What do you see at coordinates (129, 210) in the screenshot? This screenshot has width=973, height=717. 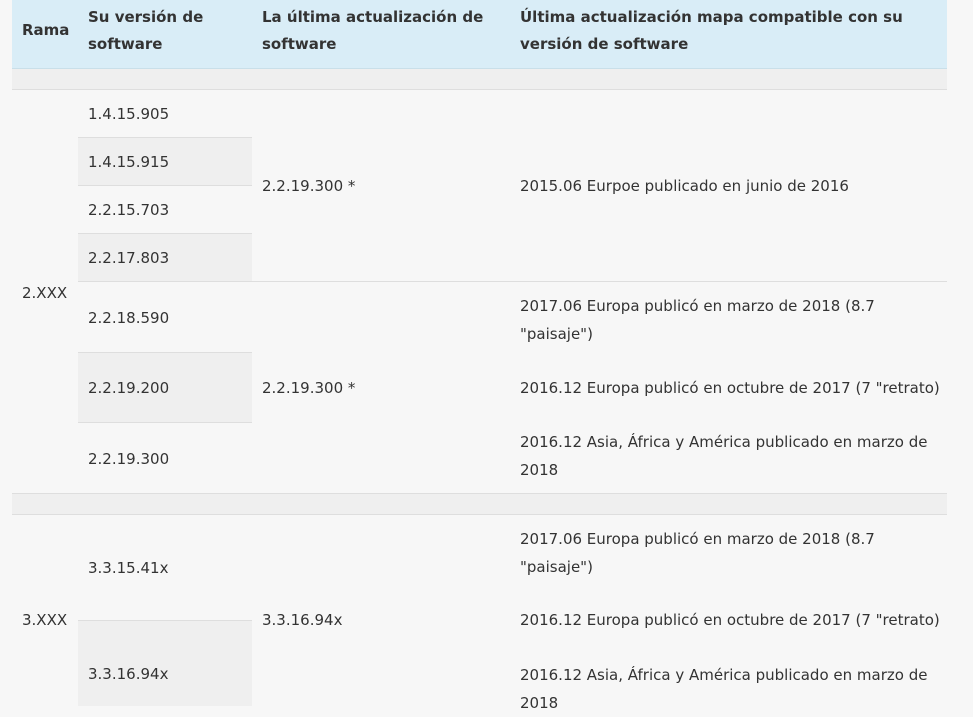 I see `version-cell: 2.2.15.703` at bounding box center [129, 210].